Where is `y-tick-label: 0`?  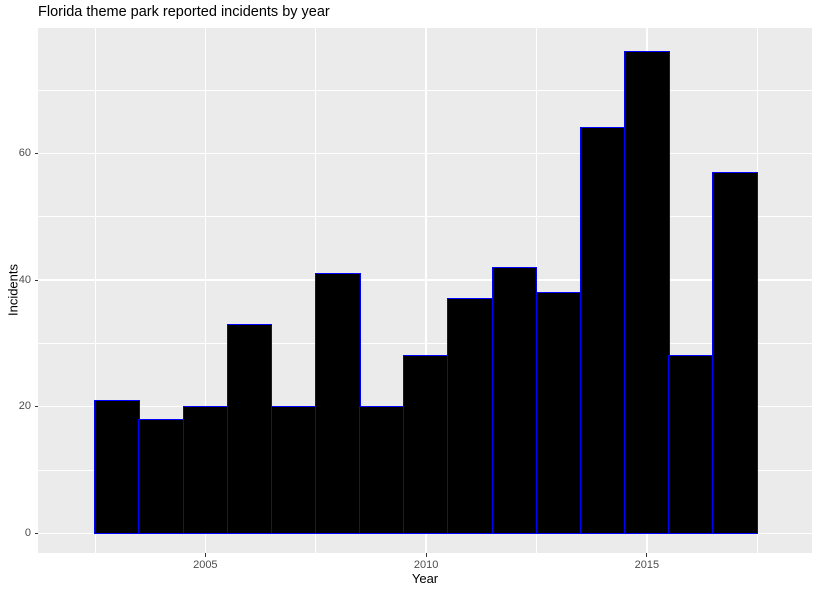
y-tick-label: 0 is located at coordinates (27, 532).